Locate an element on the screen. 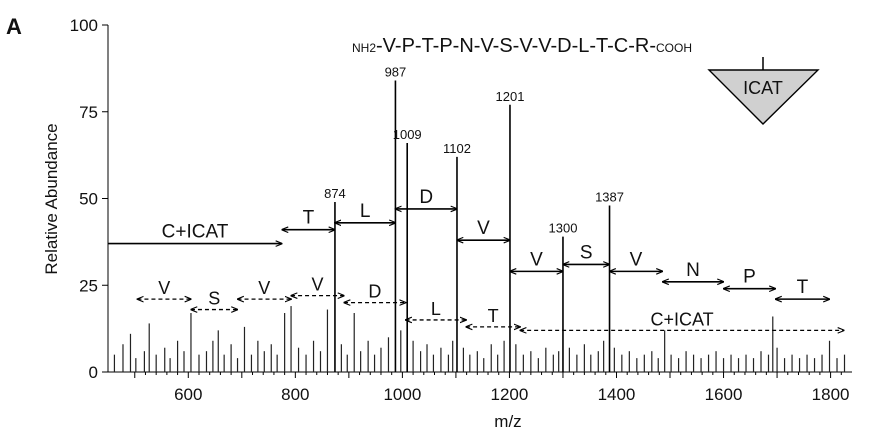  b-ion-label: C+ICAT is located at coordinates (681, 319).